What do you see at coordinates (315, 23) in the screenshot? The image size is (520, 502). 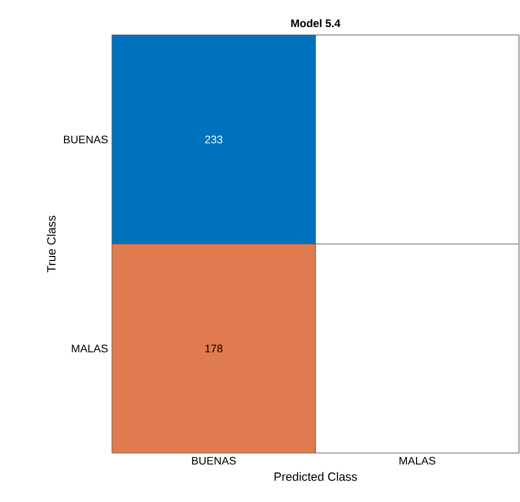 I see `chart-title: Model 5.4` at bounding box center [315, 23].